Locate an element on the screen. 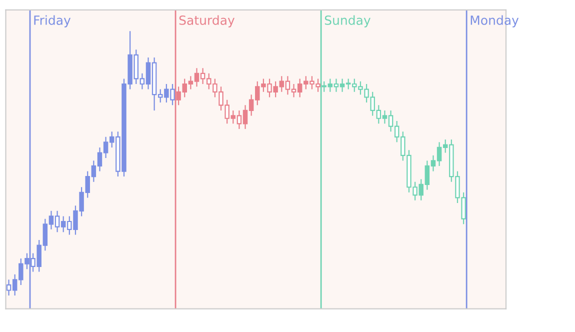 This screenshot has height=332, width=575. text: Sunday is located at coordinates (347, 21).